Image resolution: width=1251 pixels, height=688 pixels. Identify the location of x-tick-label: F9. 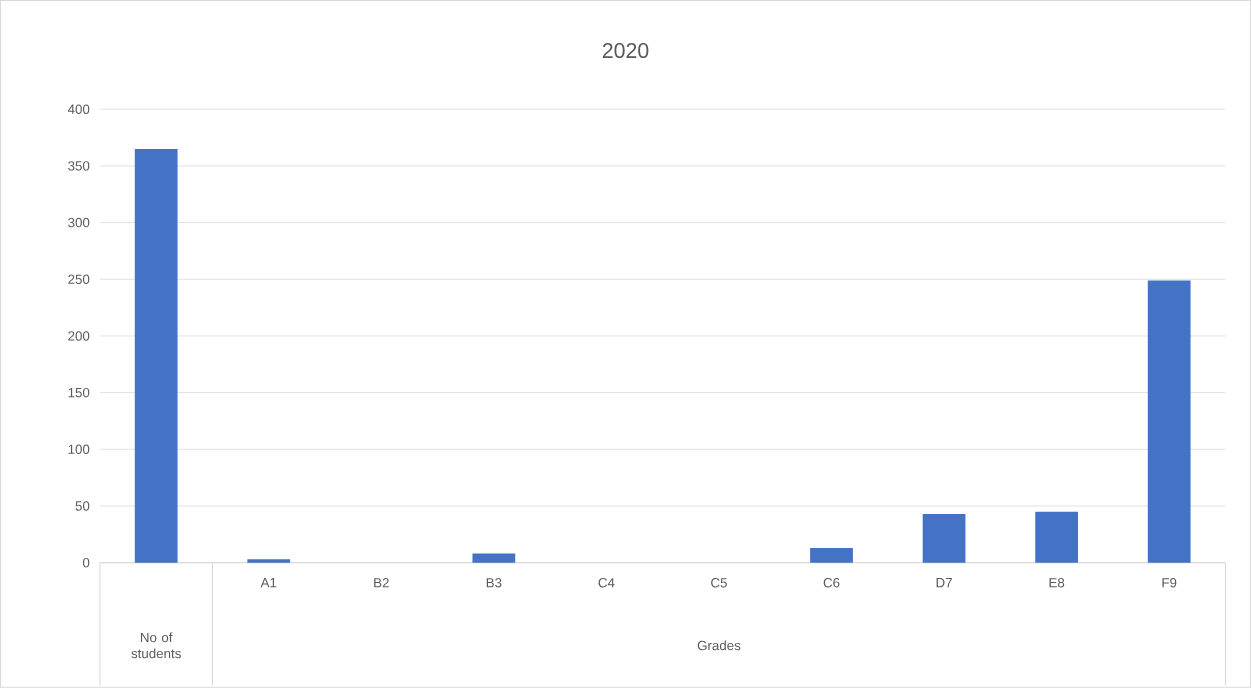
(1169, 583).